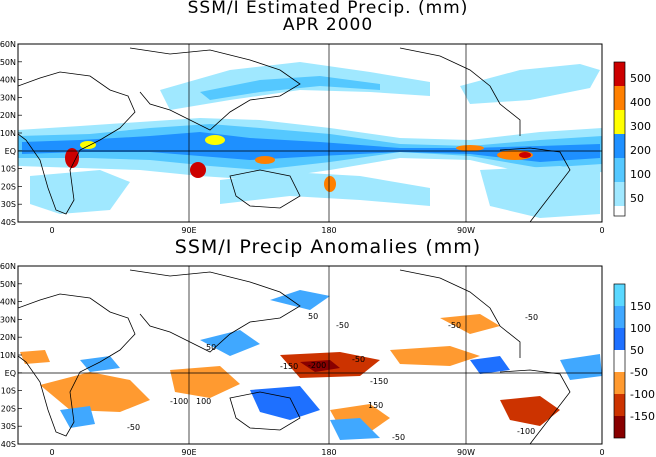 The width and height of the screenshot is (656, 457). I want to click on legend-label: 300, so click(640, 126).